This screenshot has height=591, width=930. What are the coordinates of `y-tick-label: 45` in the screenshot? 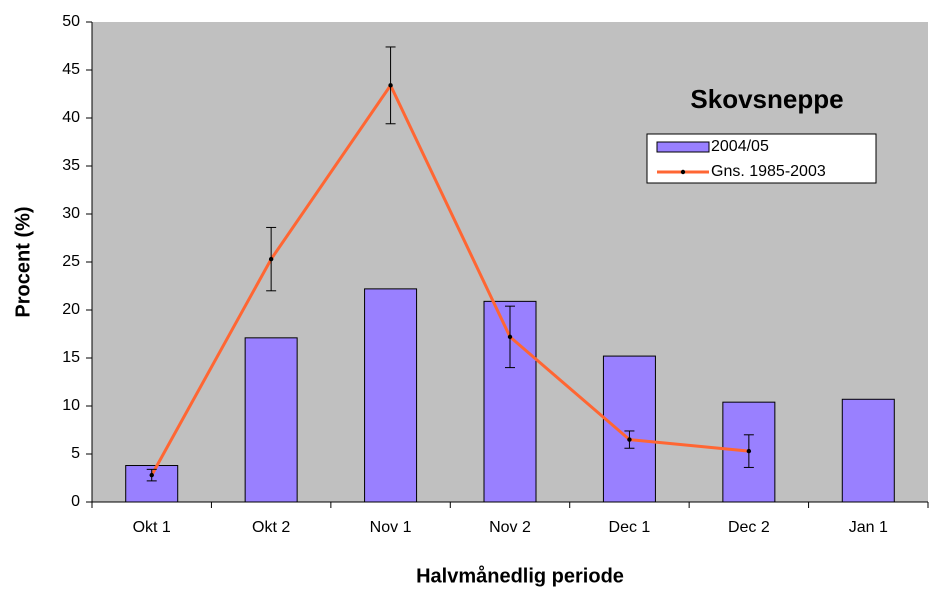 It's located at (71, 69).